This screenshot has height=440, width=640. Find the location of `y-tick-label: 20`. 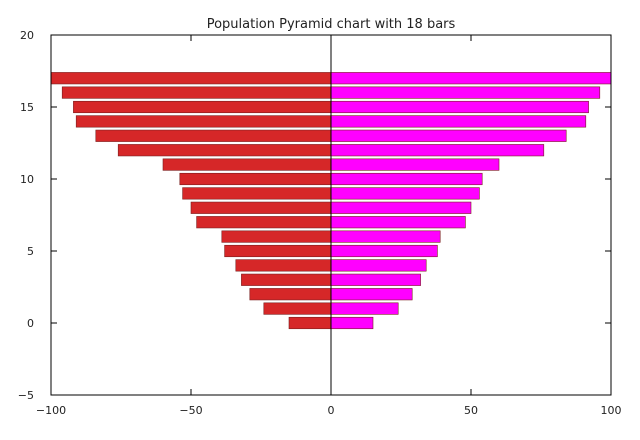

y-tick-label: 20 is located at coordinates (27, 35).